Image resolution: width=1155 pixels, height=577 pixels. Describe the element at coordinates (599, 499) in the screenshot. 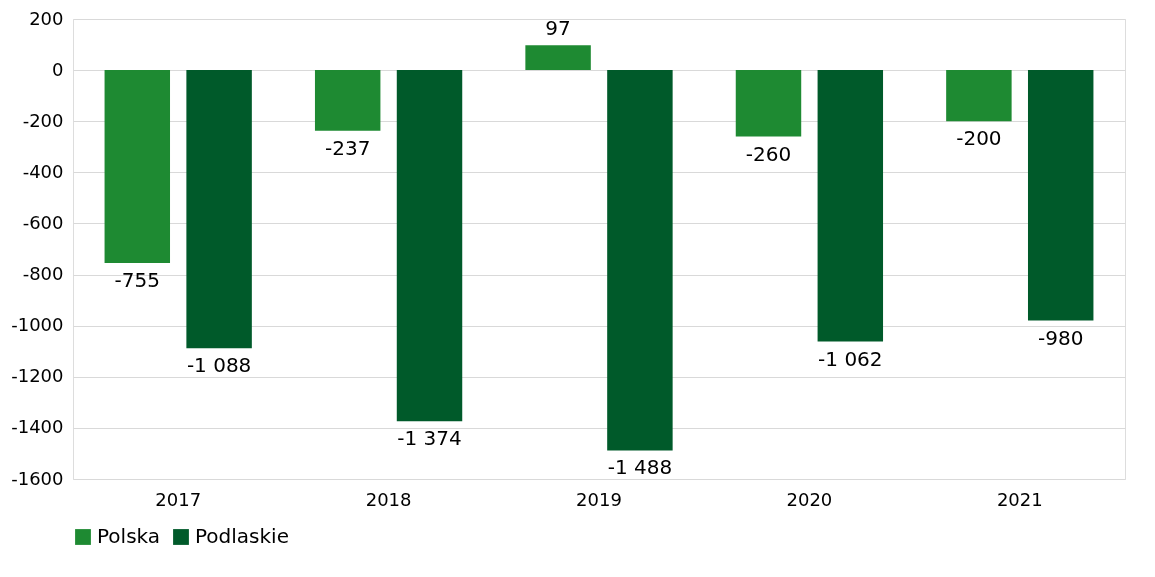

I see `x-tick-label: 2019` at that location.